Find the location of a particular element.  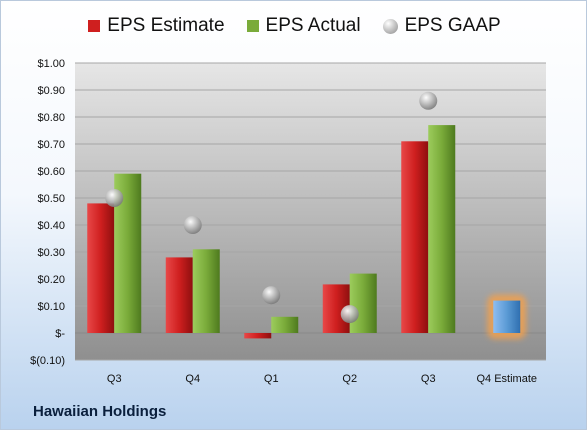

x-tick-label: Q4 is located at coordinates (192, 379).